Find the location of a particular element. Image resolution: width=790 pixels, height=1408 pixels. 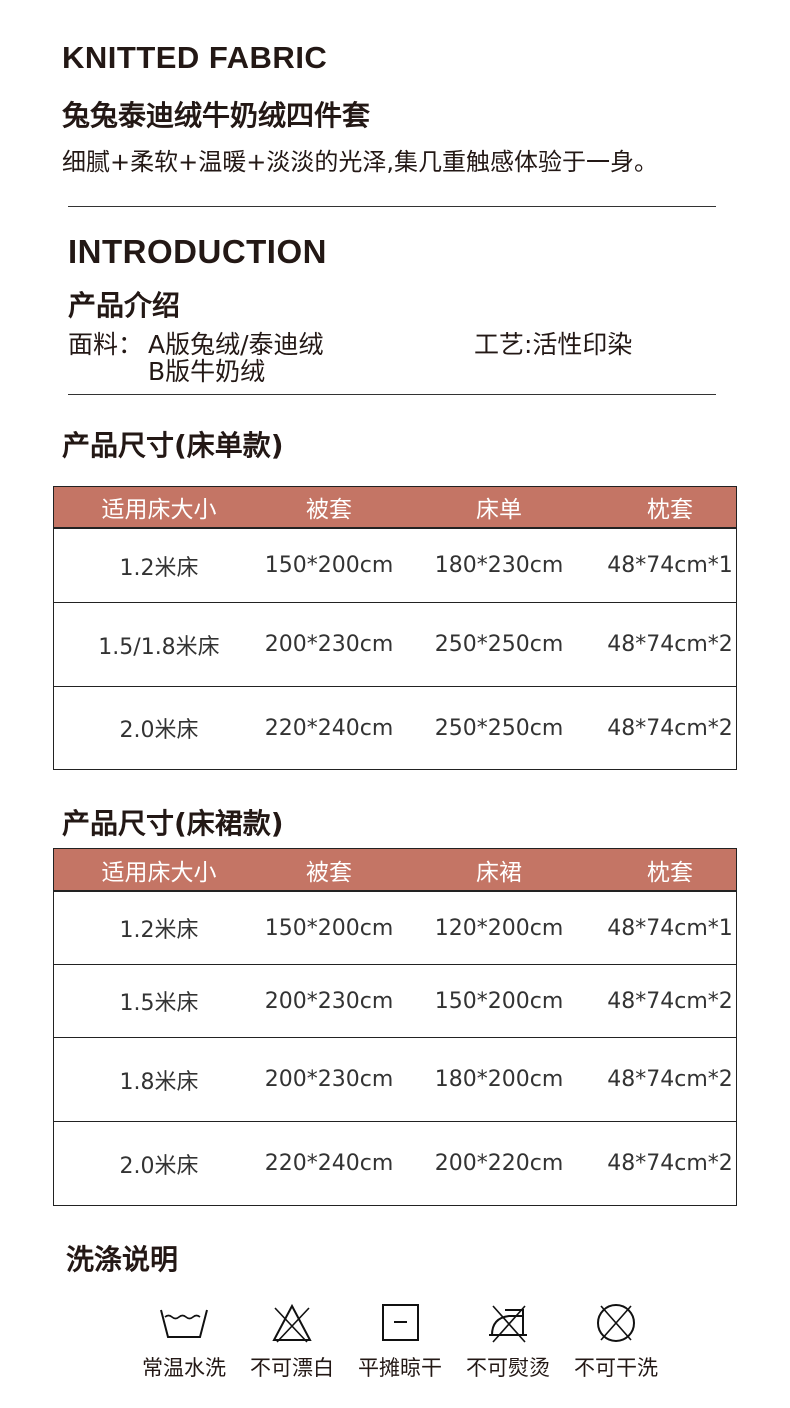

fabric-a: A版兔绒/泰迪绒 is located at coordinates (236, 344).